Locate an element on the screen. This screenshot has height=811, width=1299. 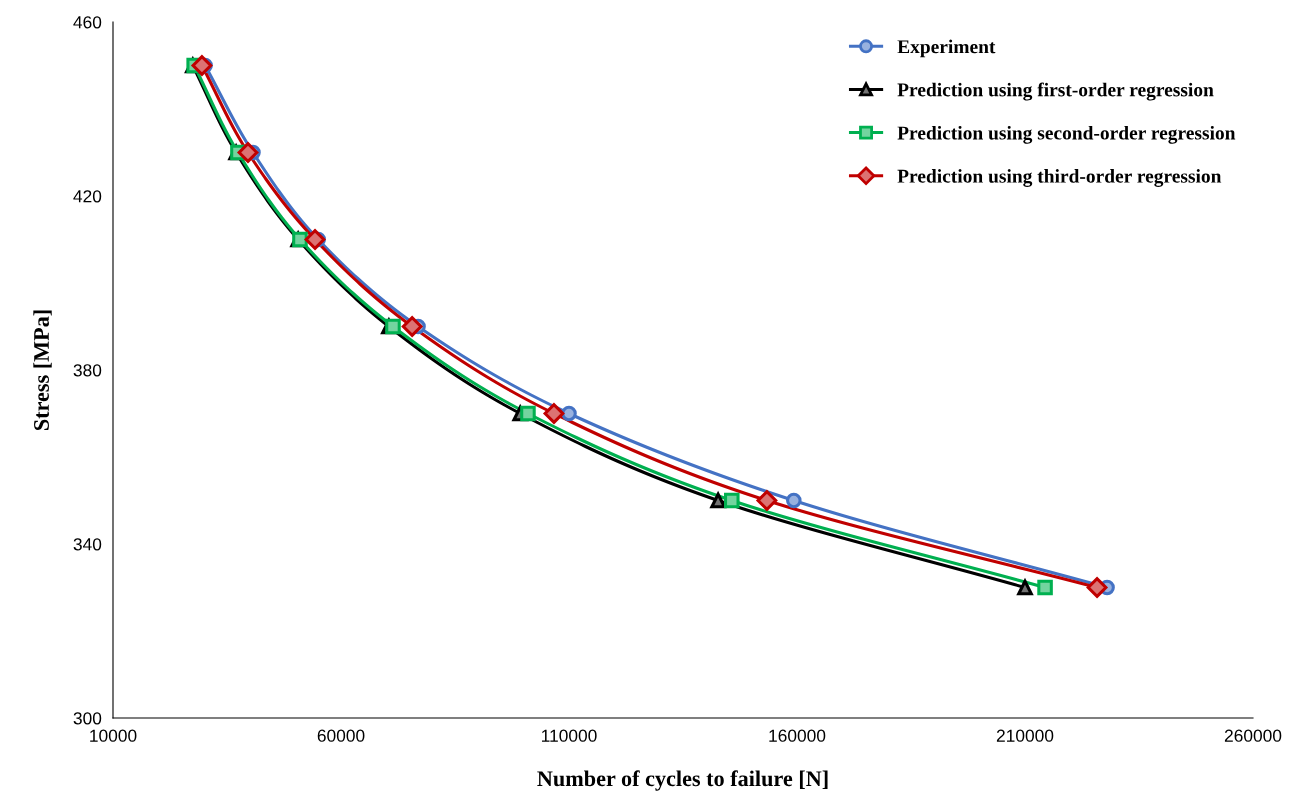
y-axis-title: Stress [MPa] is located at coordinates (42, 370).